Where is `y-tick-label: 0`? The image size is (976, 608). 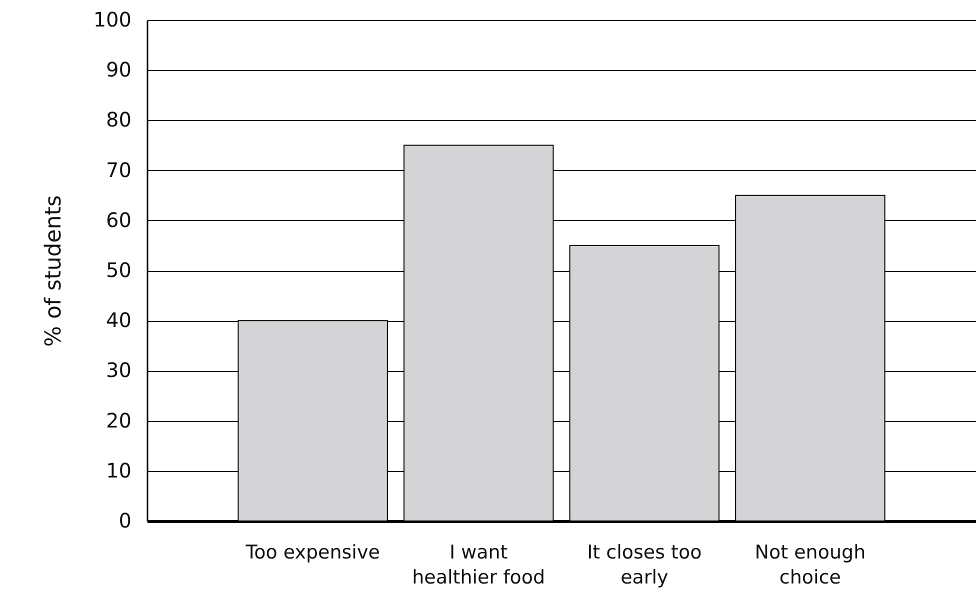 y-tick-label: 0 is located at coordinates (125, 520).